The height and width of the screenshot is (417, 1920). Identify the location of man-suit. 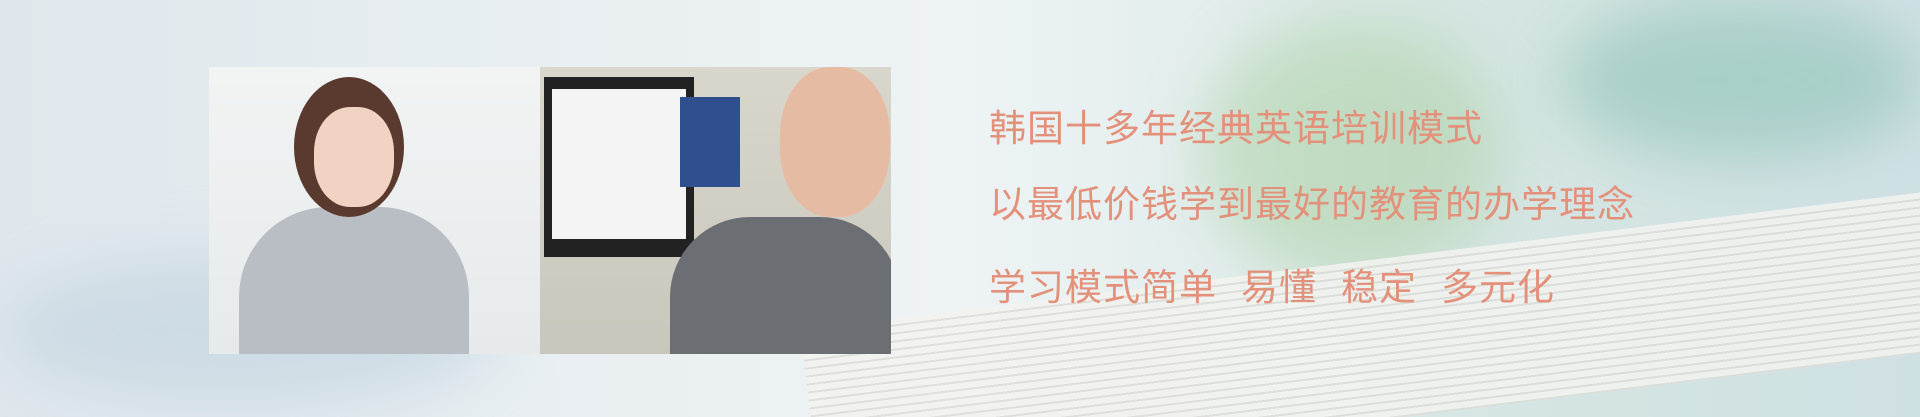
(780, 285).